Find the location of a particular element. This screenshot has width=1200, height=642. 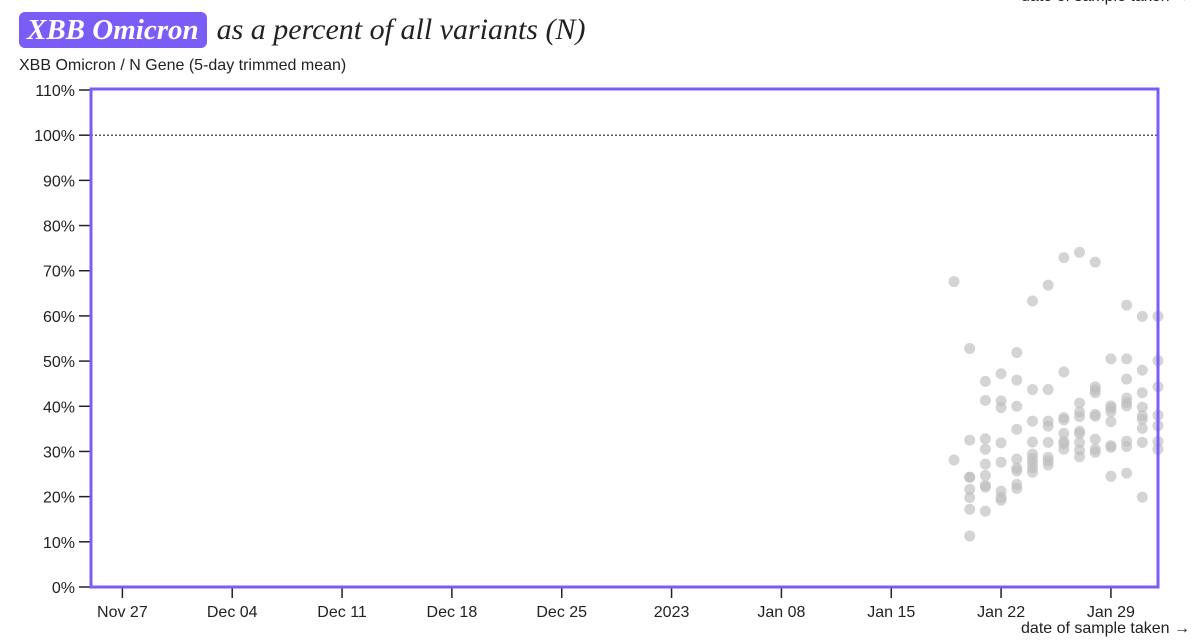

y-tick-label: 80% is located at coordinates (59, 227).